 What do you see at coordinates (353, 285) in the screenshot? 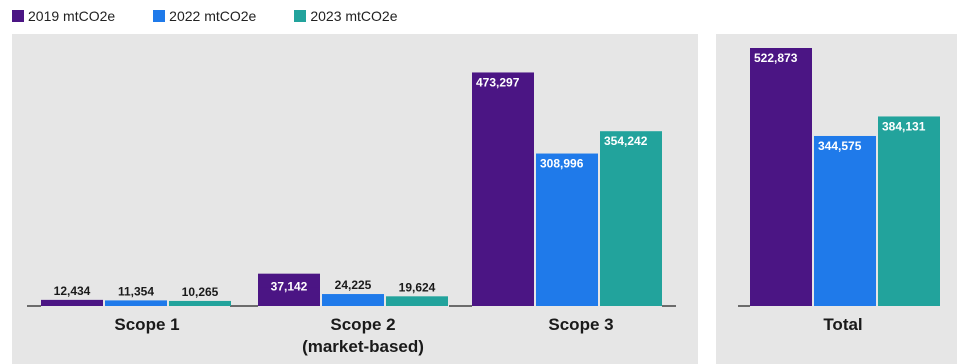
I see `bar-value-label: 24,225` at bounding box center [353, 285].